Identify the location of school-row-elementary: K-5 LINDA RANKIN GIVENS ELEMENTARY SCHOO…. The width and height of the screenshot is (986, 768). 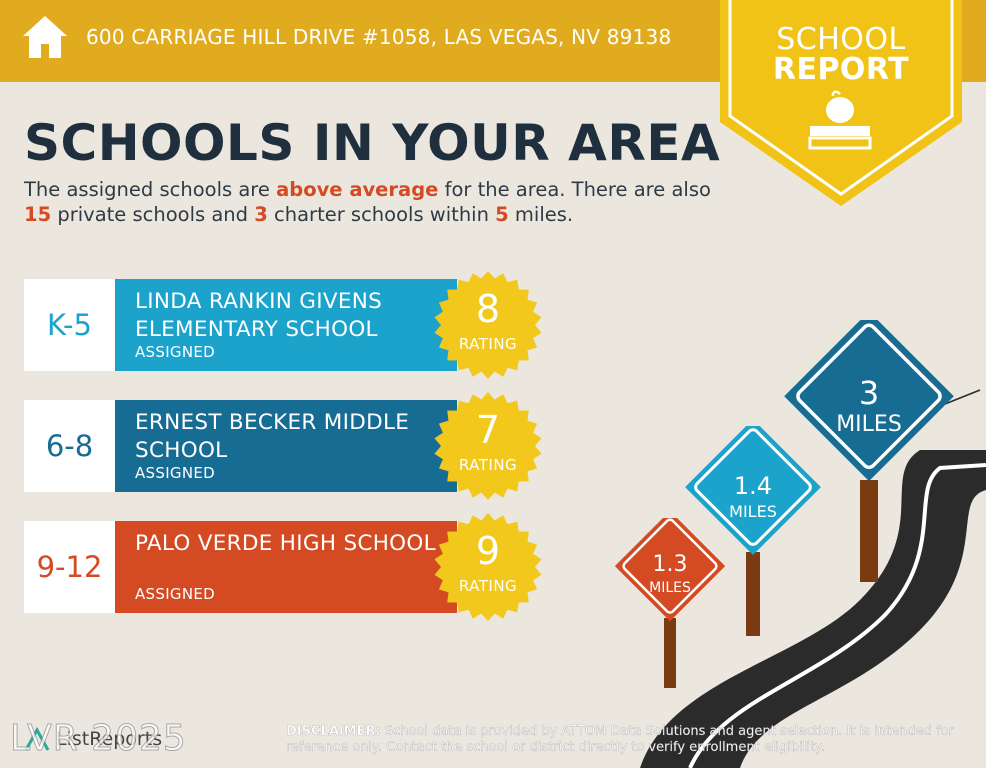
(284, 325).